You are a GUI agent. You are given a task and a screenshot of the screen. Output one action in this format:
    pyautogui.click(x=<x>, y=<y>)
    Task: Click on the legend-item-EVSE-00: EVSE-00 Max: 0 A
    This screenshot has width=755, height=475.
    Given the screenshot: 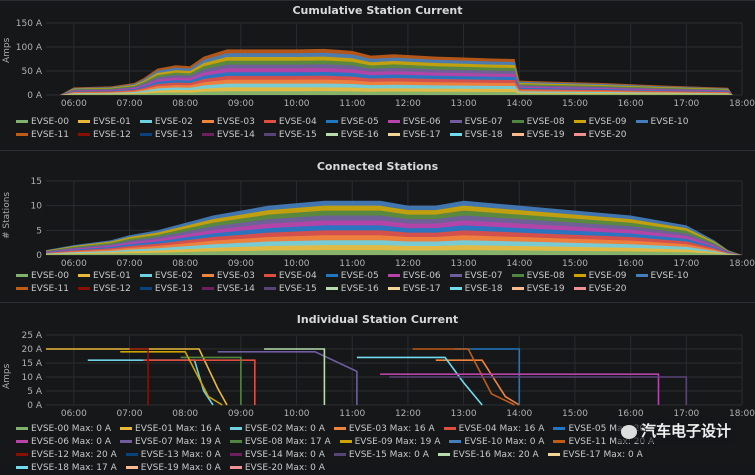 What is the action you would take?
    pyautogui.click(x=63, y=429)
    